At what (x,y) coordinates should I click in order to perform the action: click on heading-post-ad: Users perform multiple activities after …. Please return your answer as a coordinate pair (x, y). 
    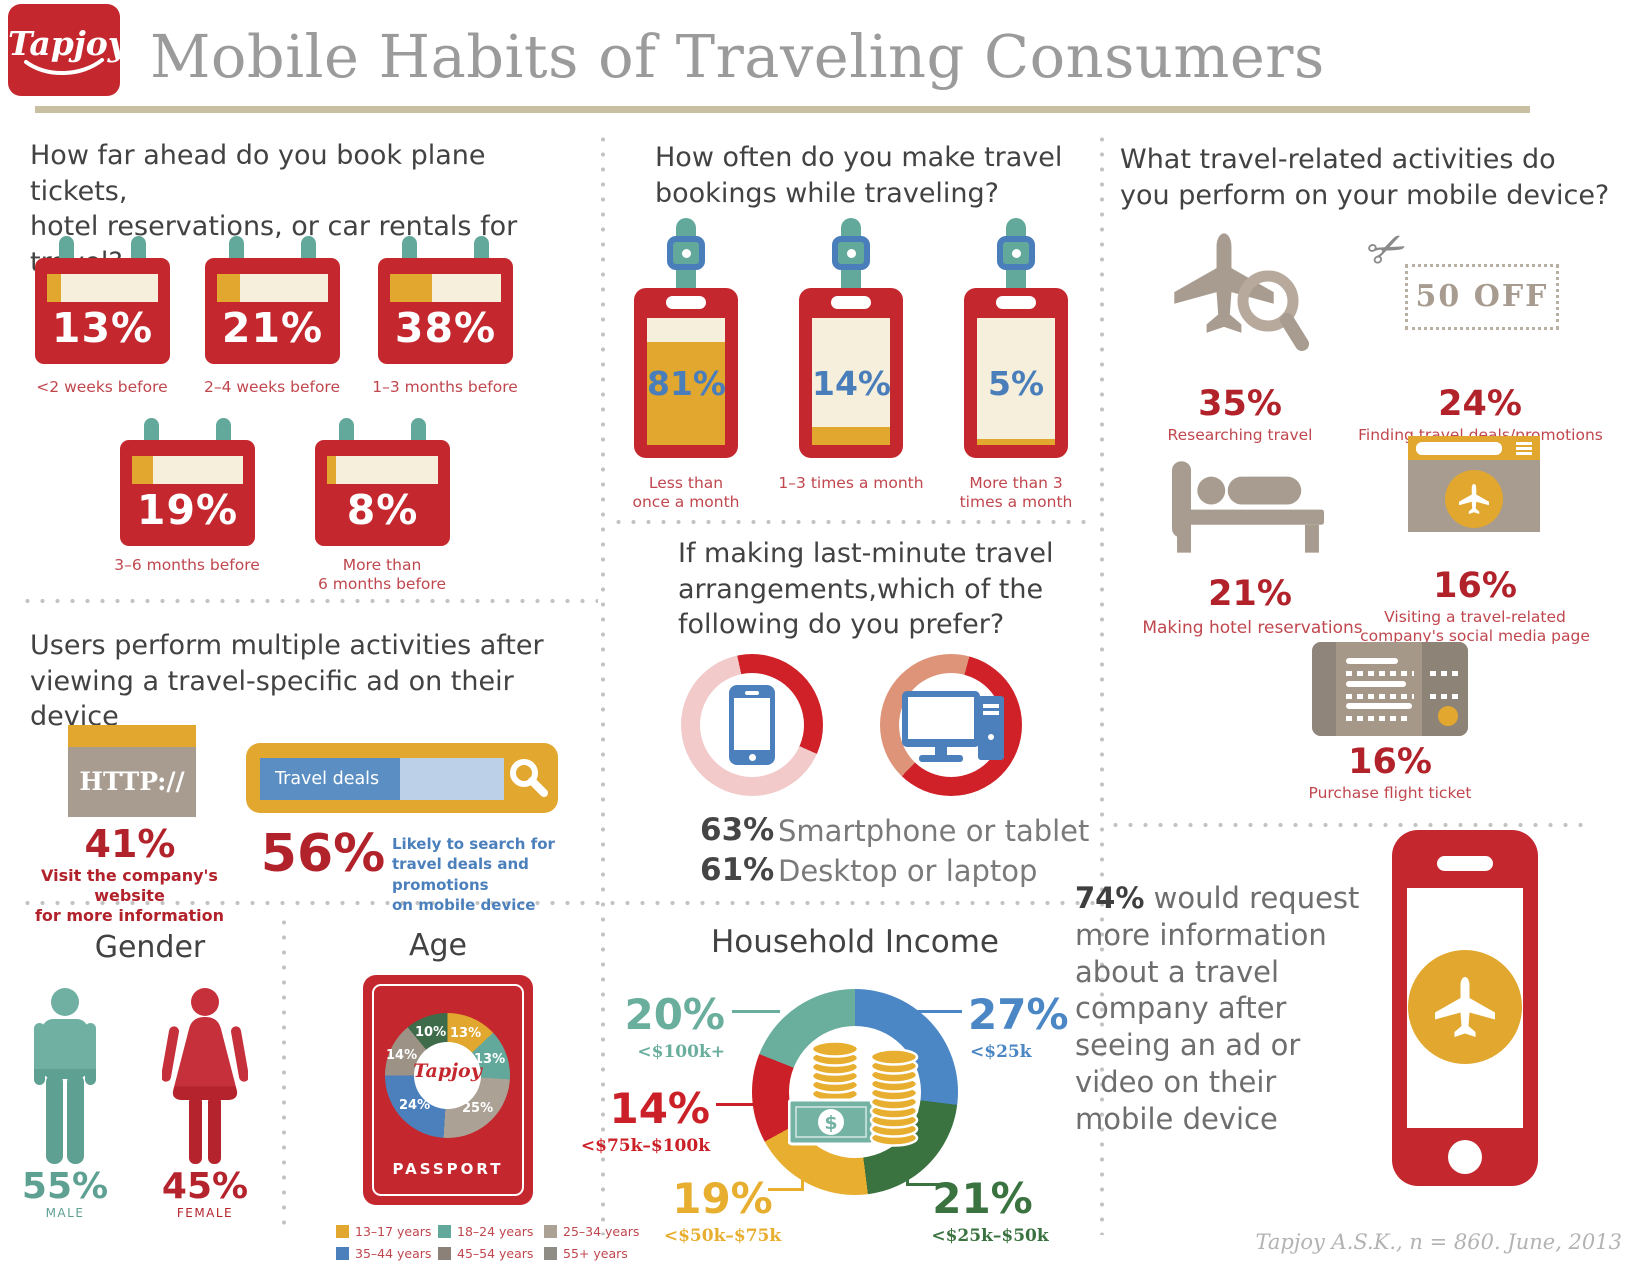
    Looking at the image, I should click on (287, 681).